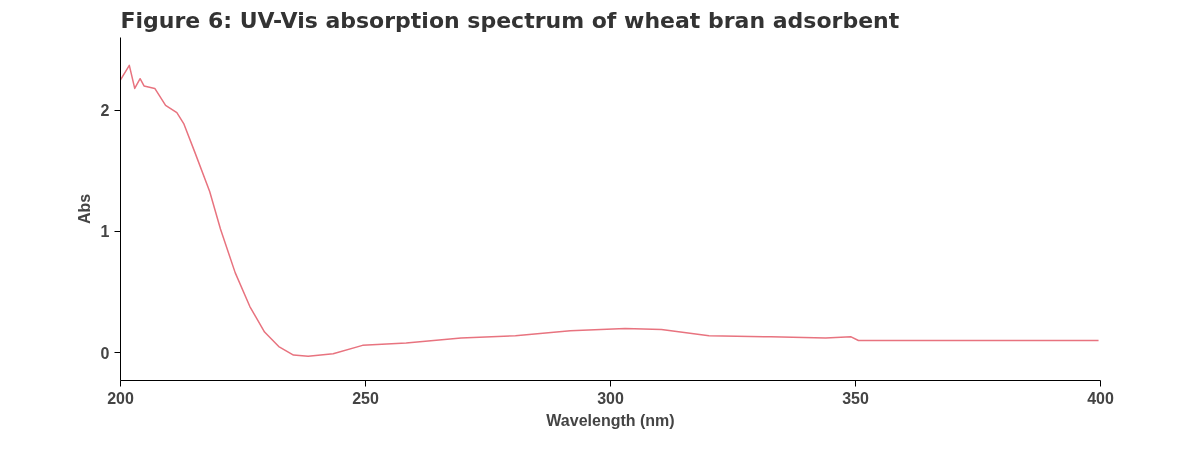  Describe the element at coordinates (120, 398) in the screenshot. I see `x-tick-label: 200` at that location.